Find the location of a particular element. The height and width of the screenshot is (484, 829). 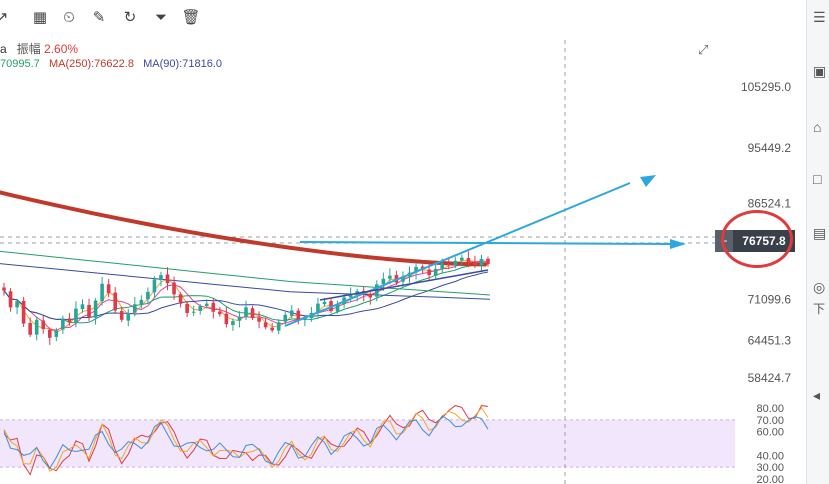

highlight-circle is located at coordinates (757, 239).